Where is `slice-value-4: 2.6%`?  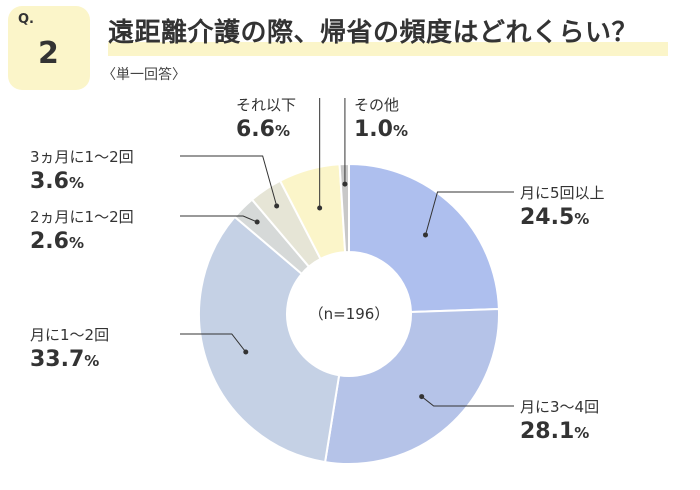
slice-value-4: 2.6% is located at coordinates (57, 241).